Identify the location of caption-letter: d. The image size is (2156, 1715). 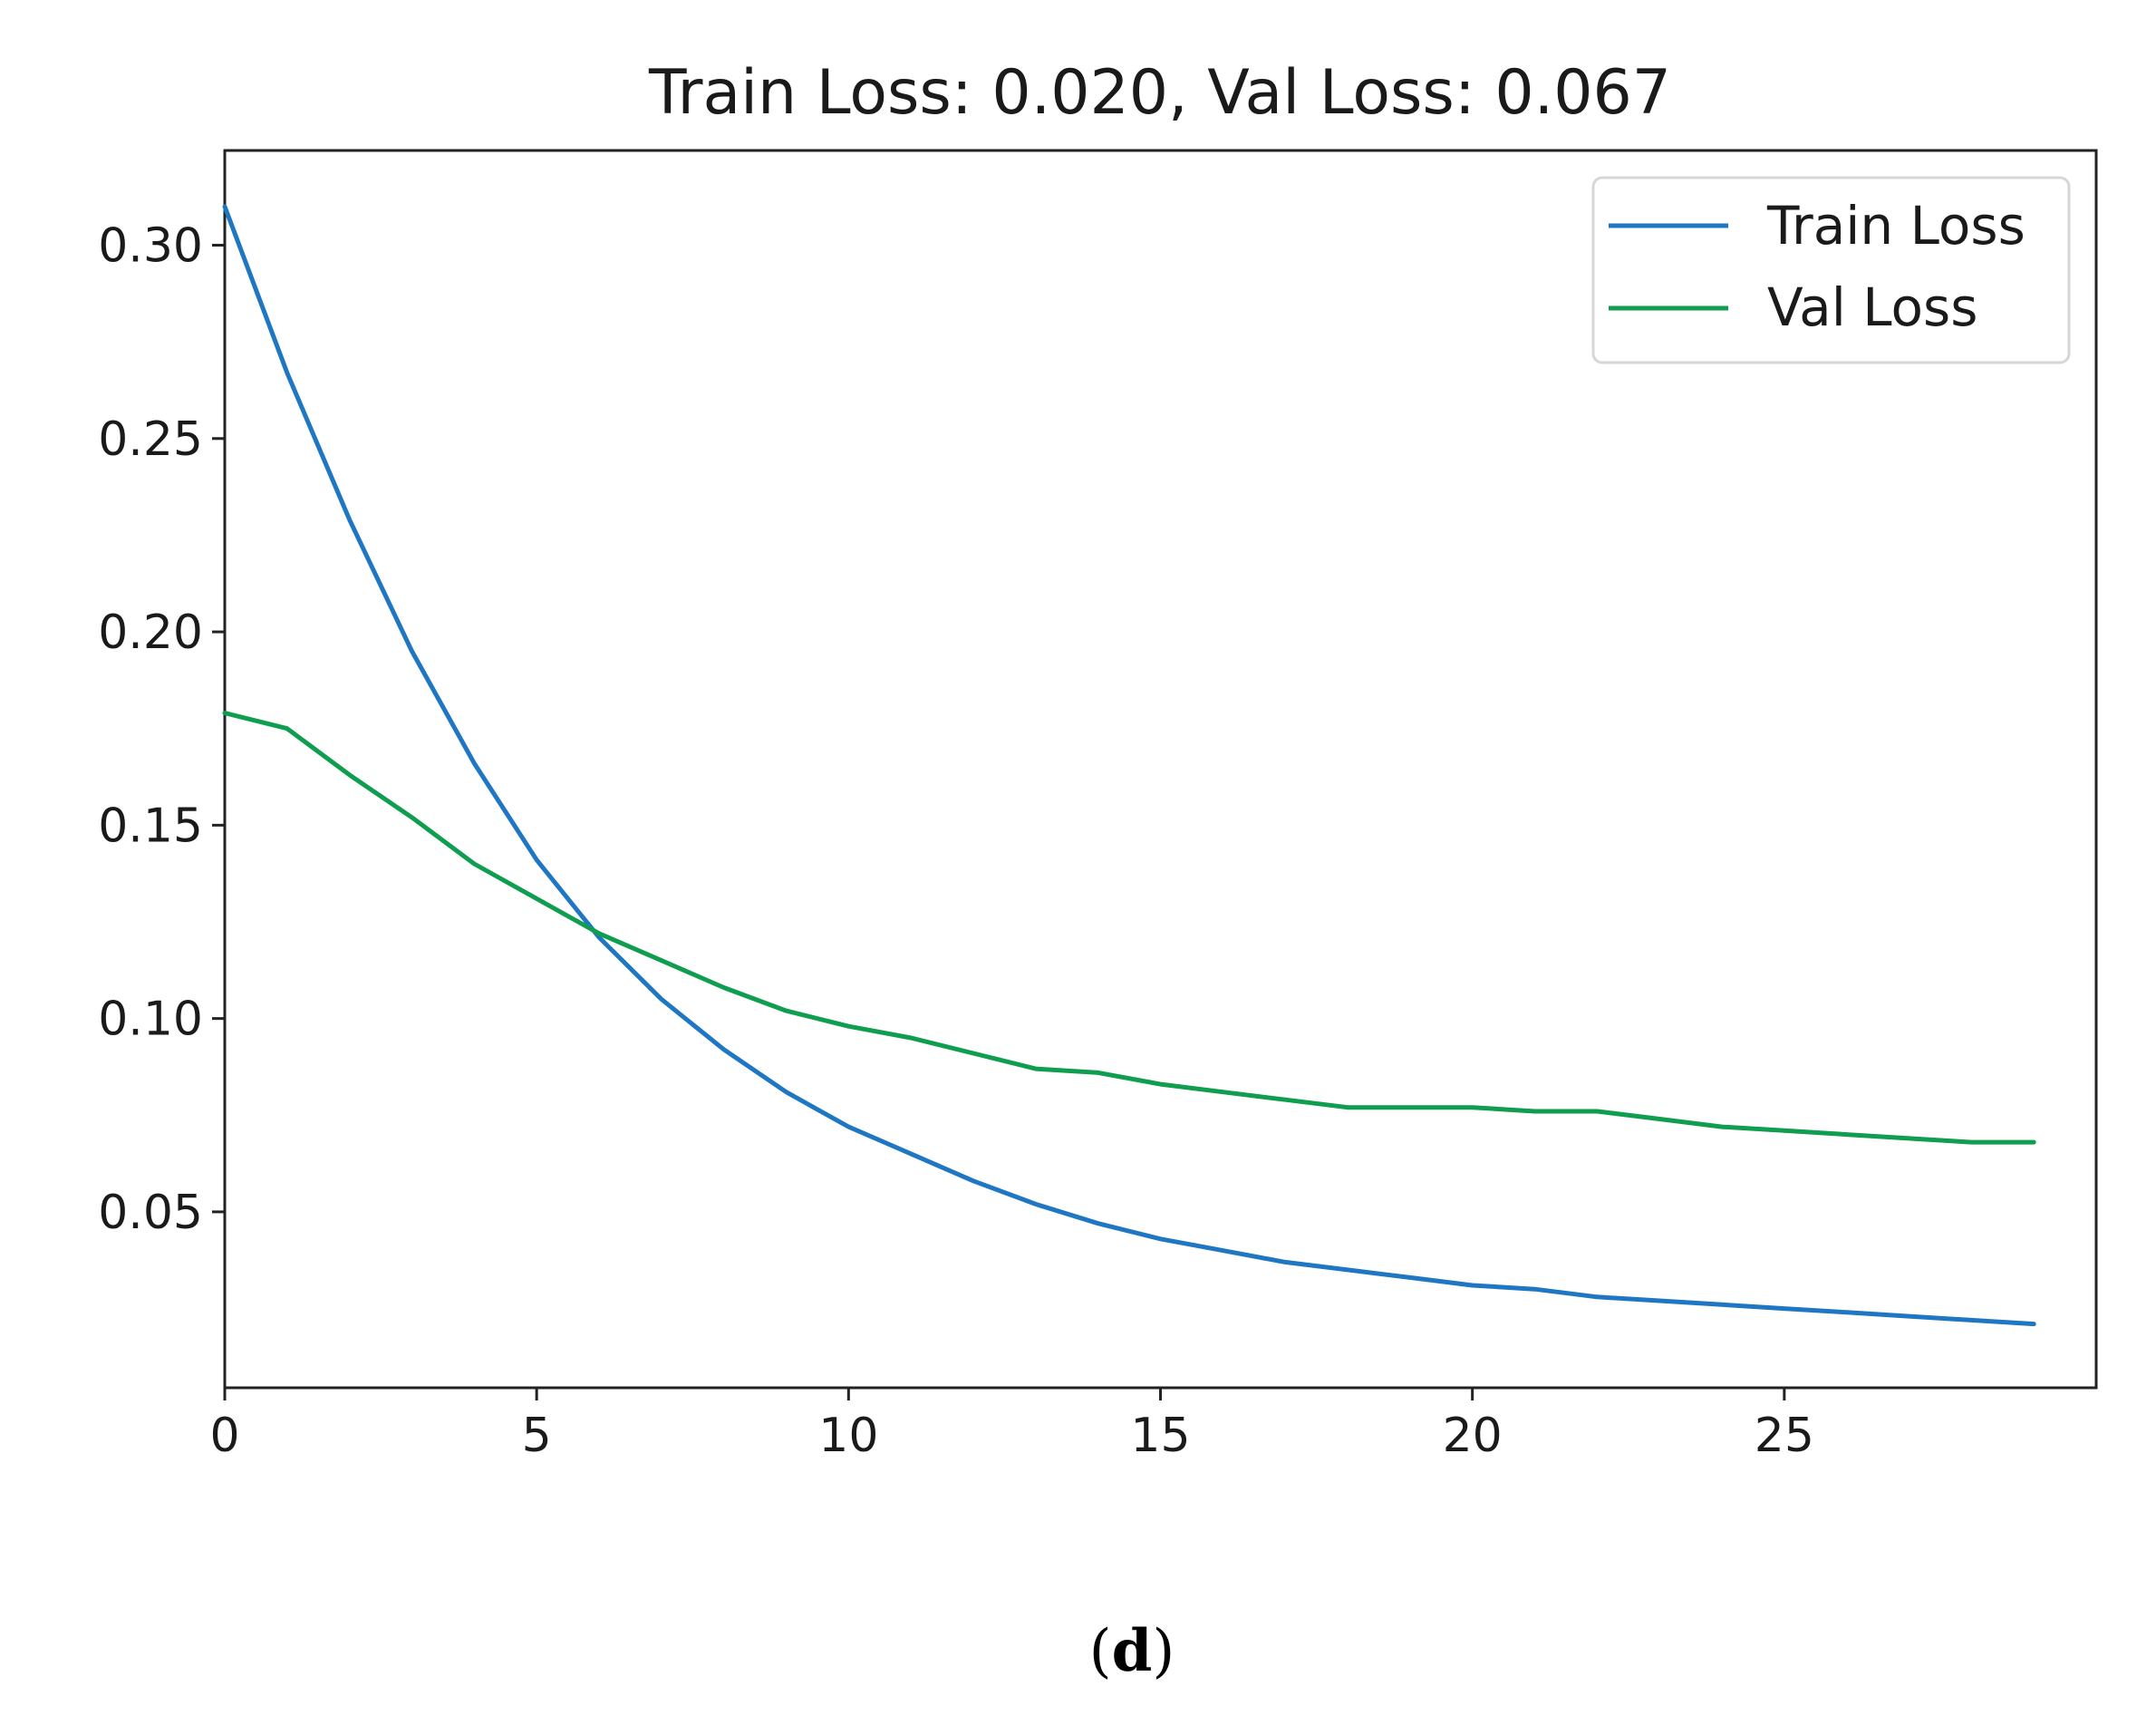
(1132, 1651).